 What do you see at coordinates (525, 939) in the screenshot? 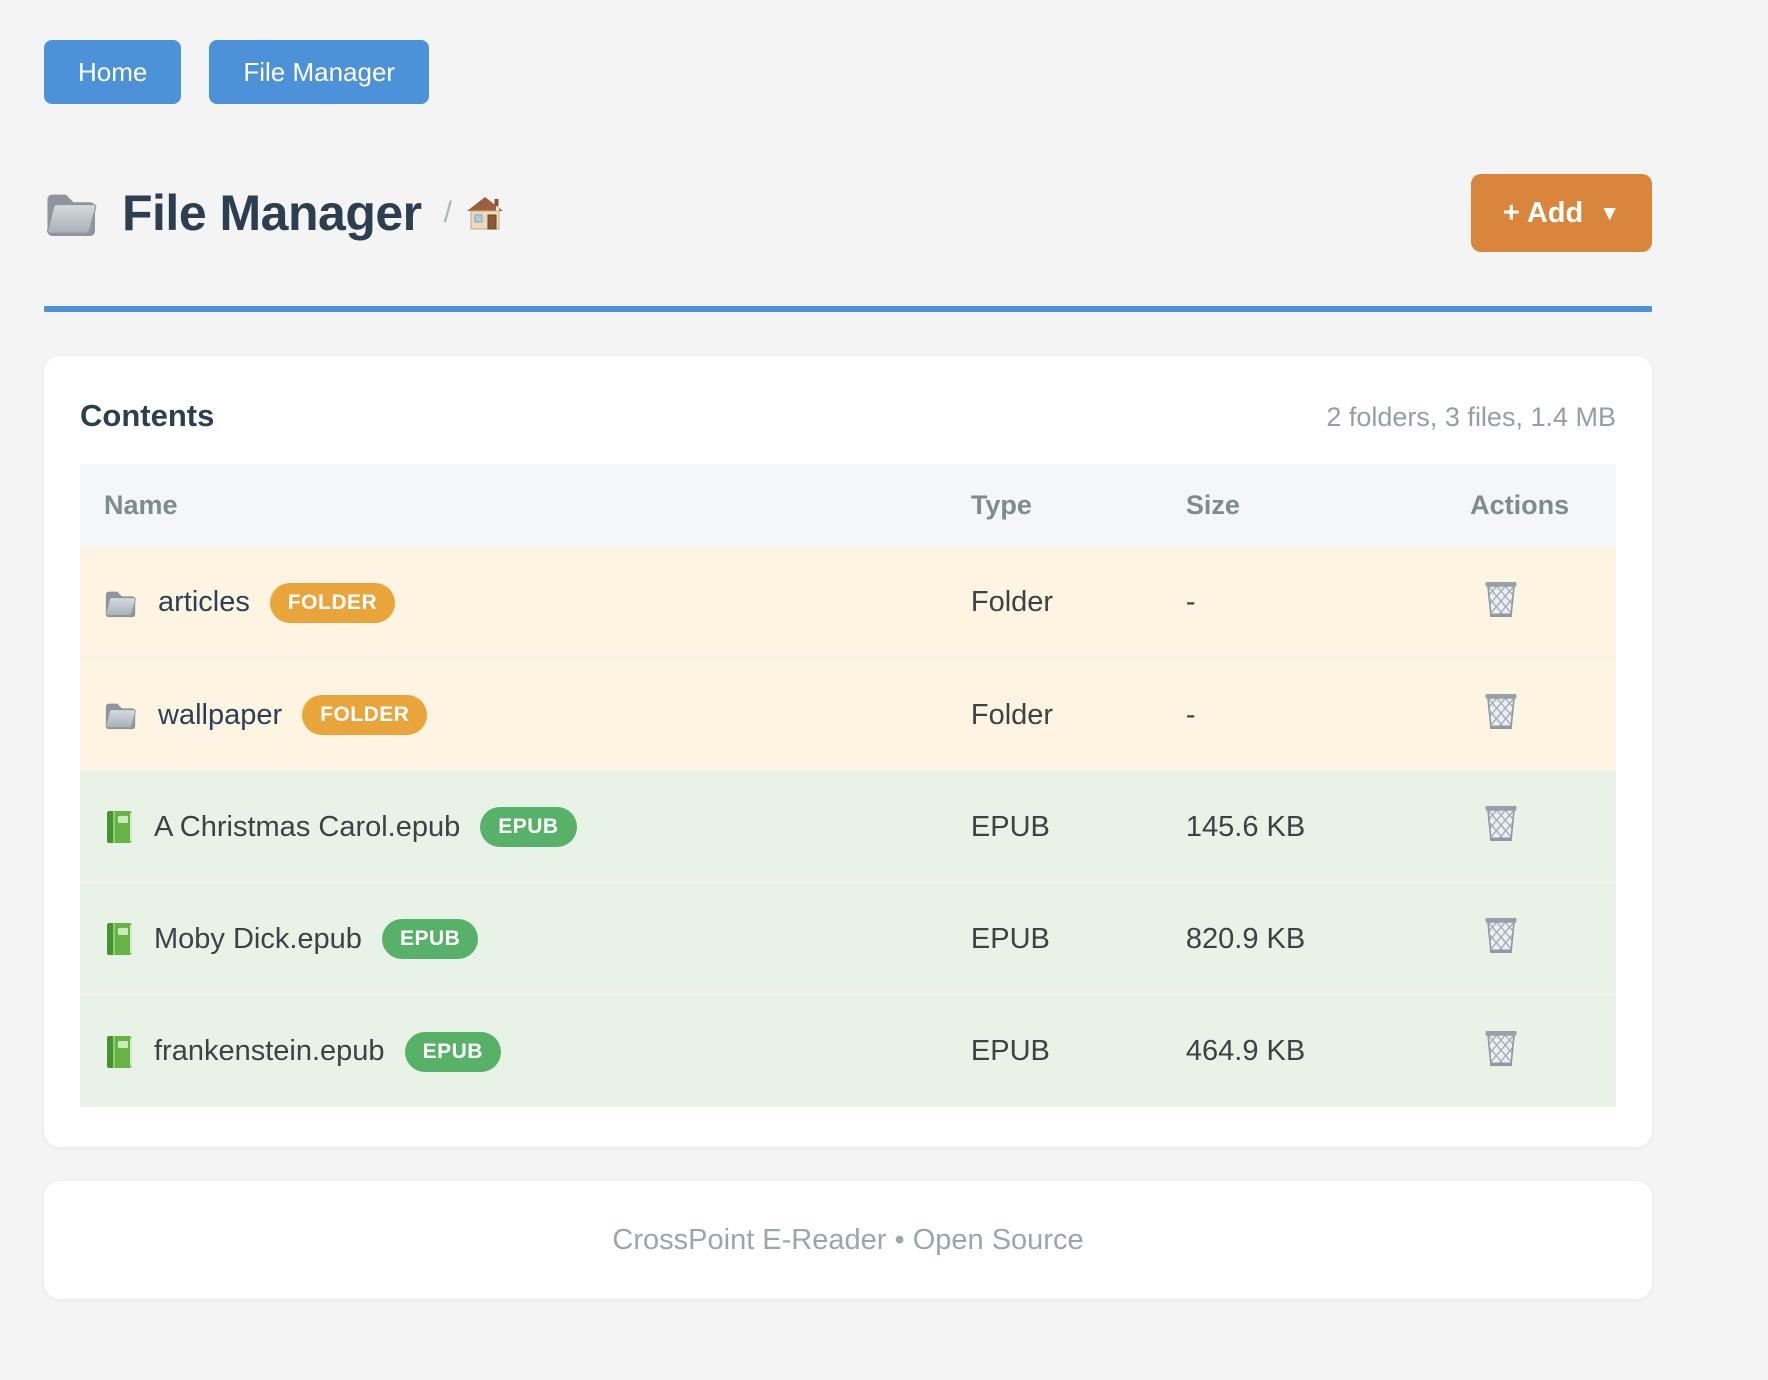
I see `name-cell: Moby Dick.epub EPUB` at bounding box center [525, 939].